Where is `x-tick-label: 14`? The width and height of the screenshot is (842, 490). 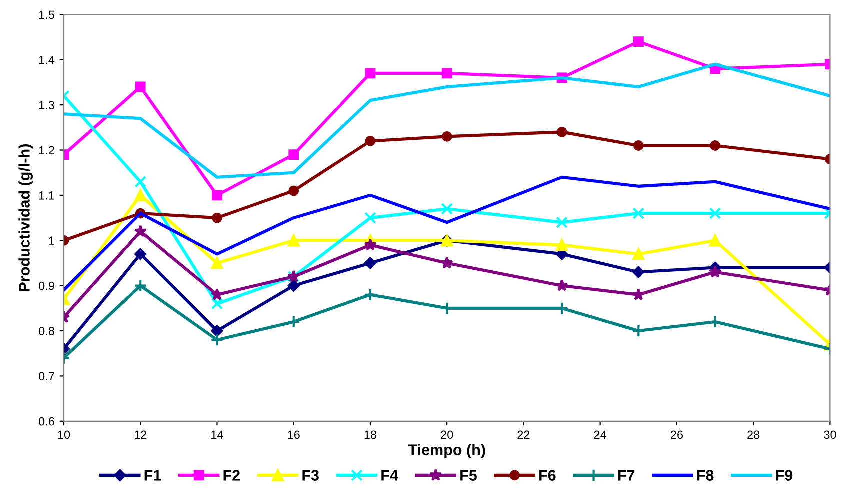 x-tick-label: 14 is located at coordinates (218, 434).